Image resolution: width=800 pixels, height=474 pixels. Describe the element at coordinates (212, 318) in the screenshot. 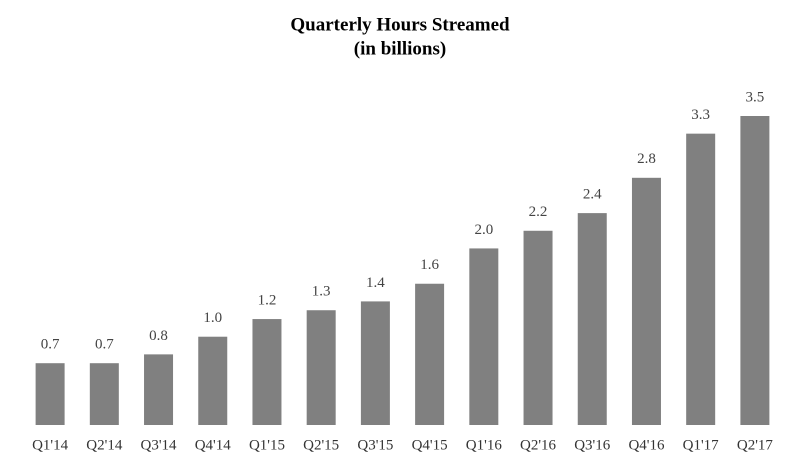

I see `value-label: 1.0` at that location.